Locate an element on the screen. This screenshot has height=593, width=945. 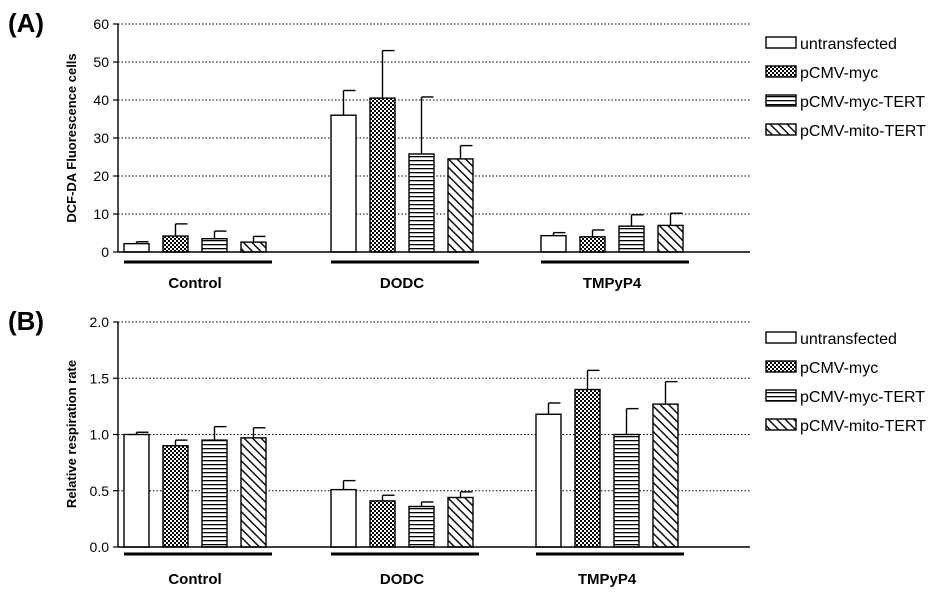
y-tick-label: 0.0 is located at coordinates (100, 547).